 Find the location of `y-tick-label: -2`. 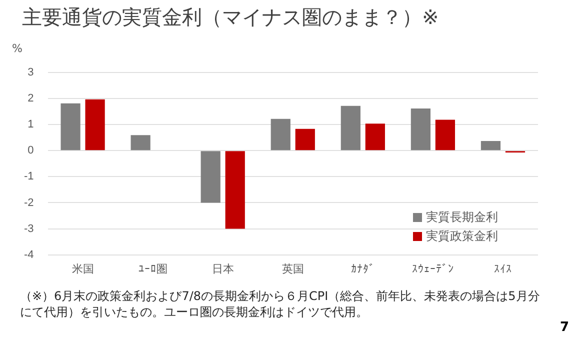

y-tick-label: -2 is located at coordinates (29, 202).